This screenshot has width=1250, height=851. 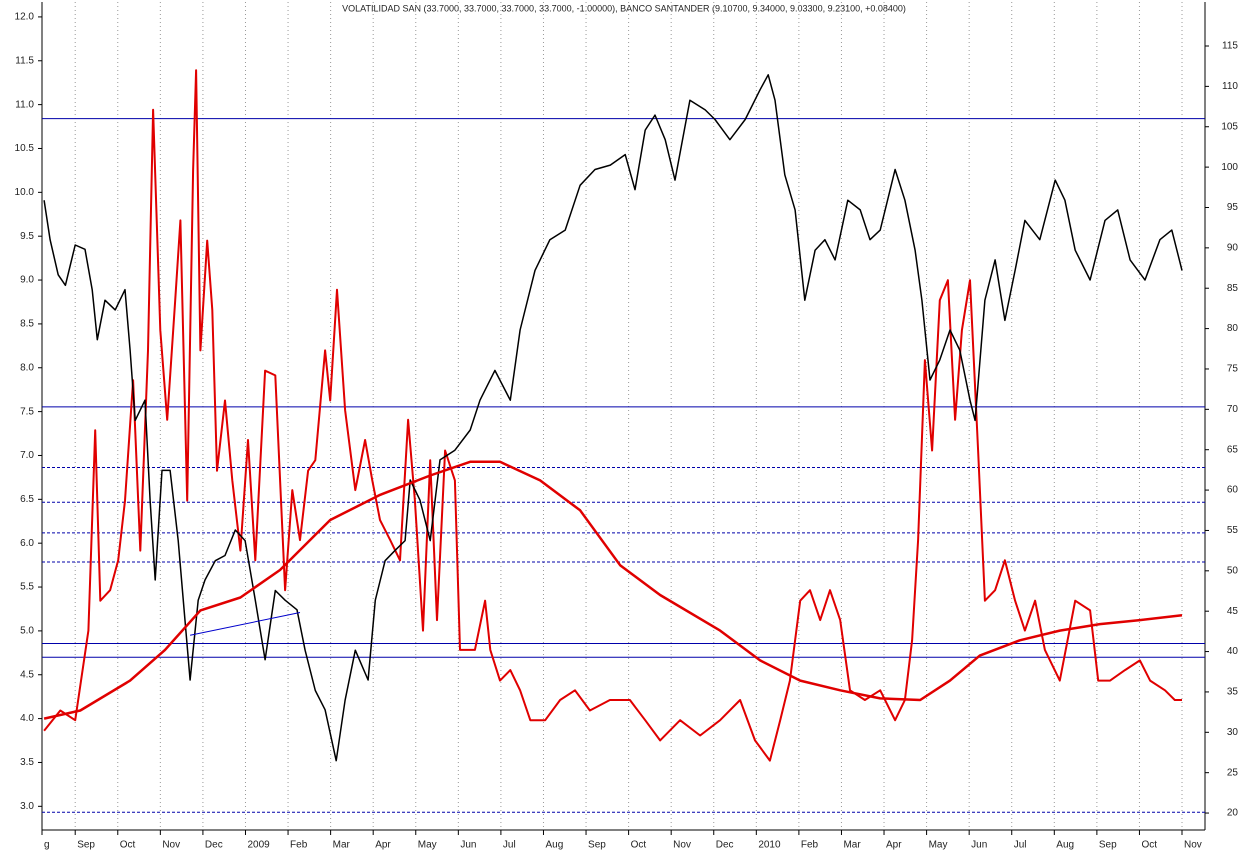 What do you see at coordinates (27, 543) in the screenshot?
I see `y-tick-label: 6.0` at bounding box center [27, 543].